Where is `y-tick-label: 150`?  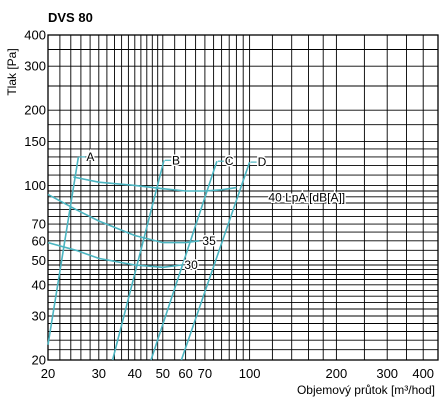
y-tick-label: 150 is located at coordinates (35, 141).